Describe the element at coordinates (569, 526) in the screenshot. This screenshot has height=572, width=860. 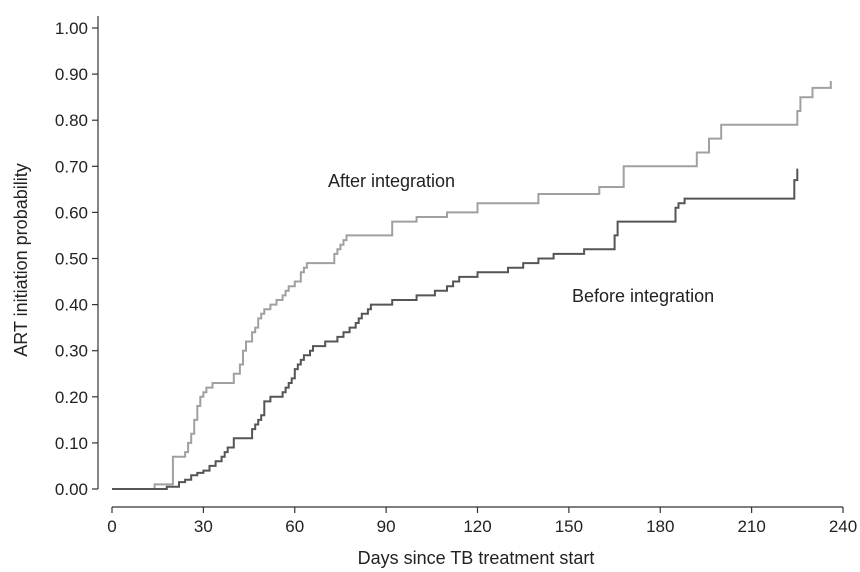
I see `x-tick-label: 150` at that location.